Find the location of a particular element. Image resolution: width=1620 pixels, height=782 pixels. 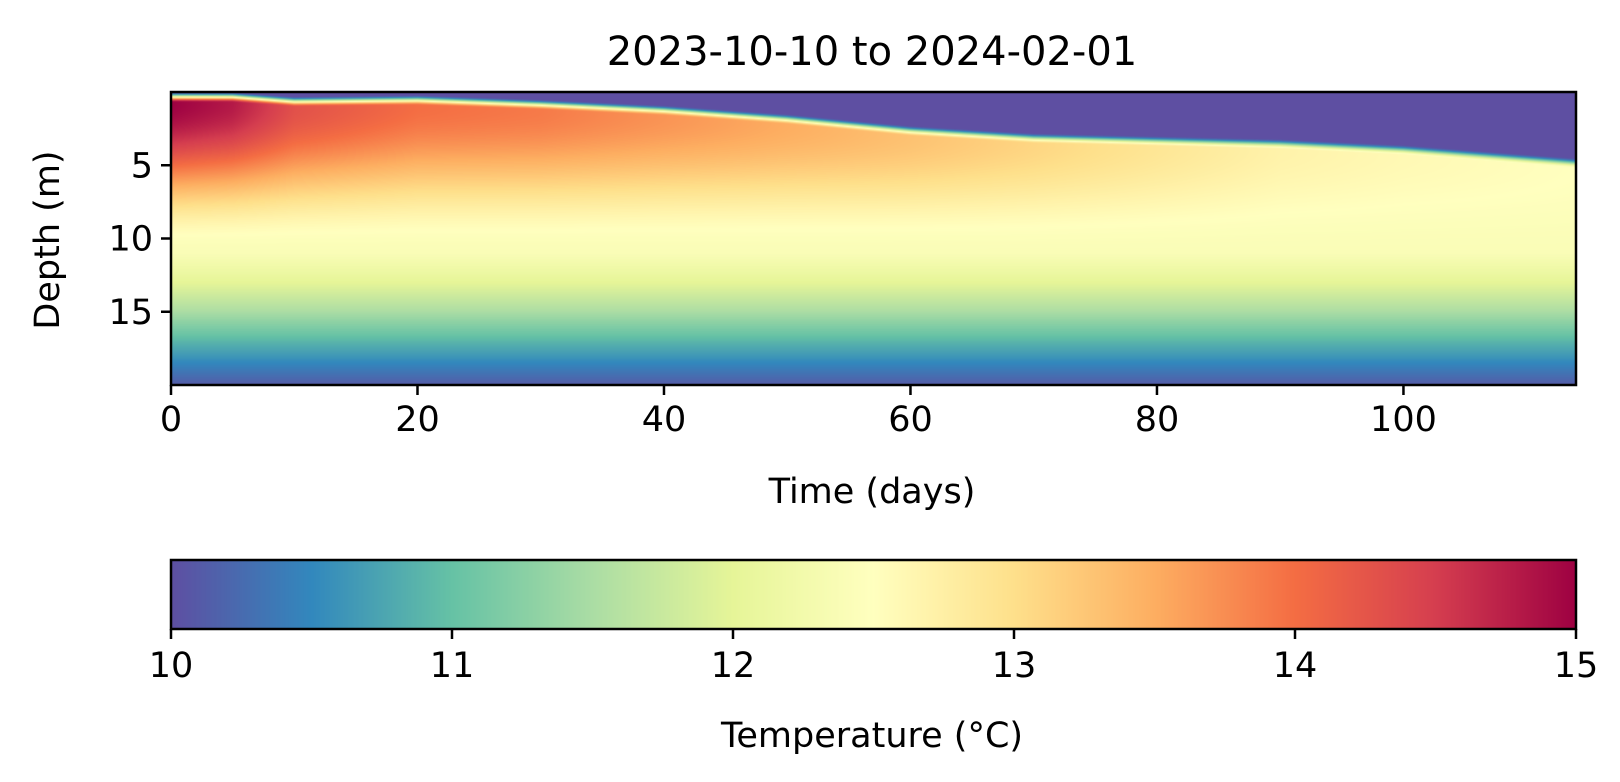

x-tick-label: 0 is located at coordinates (171, 420).